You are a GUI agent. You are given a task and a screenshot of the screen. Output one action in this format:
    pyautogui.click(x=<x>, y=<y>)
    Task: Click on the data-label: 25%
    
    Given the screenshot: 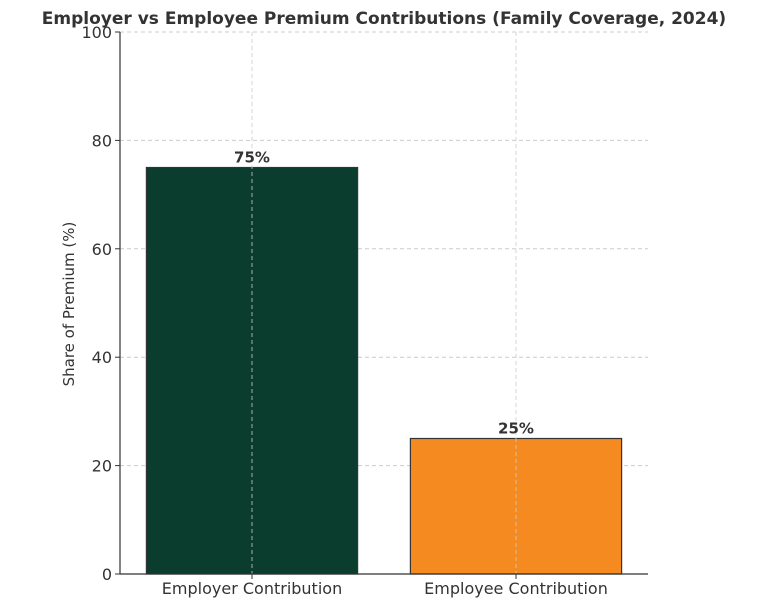 What is the action you would take?
    pyautogui.click(x=516, y=429)
    